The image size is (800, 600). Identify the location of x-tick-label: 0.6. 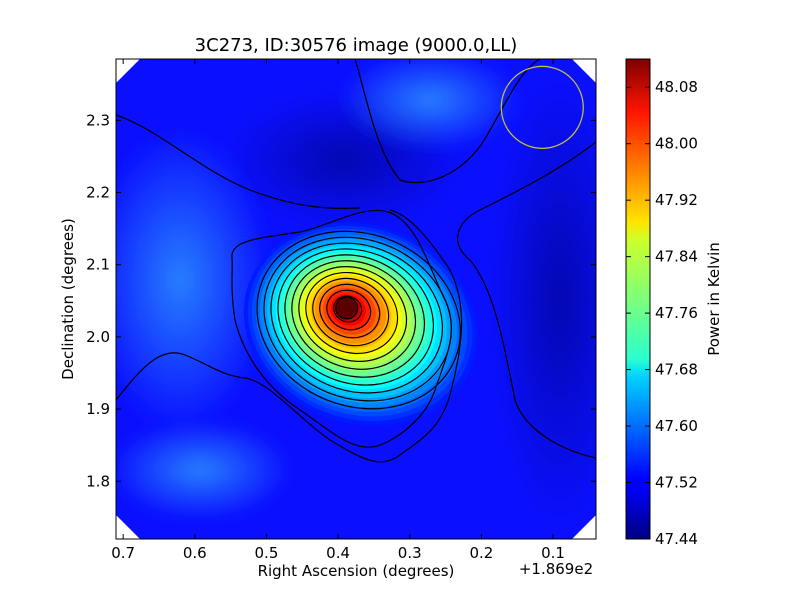
(195, 553).